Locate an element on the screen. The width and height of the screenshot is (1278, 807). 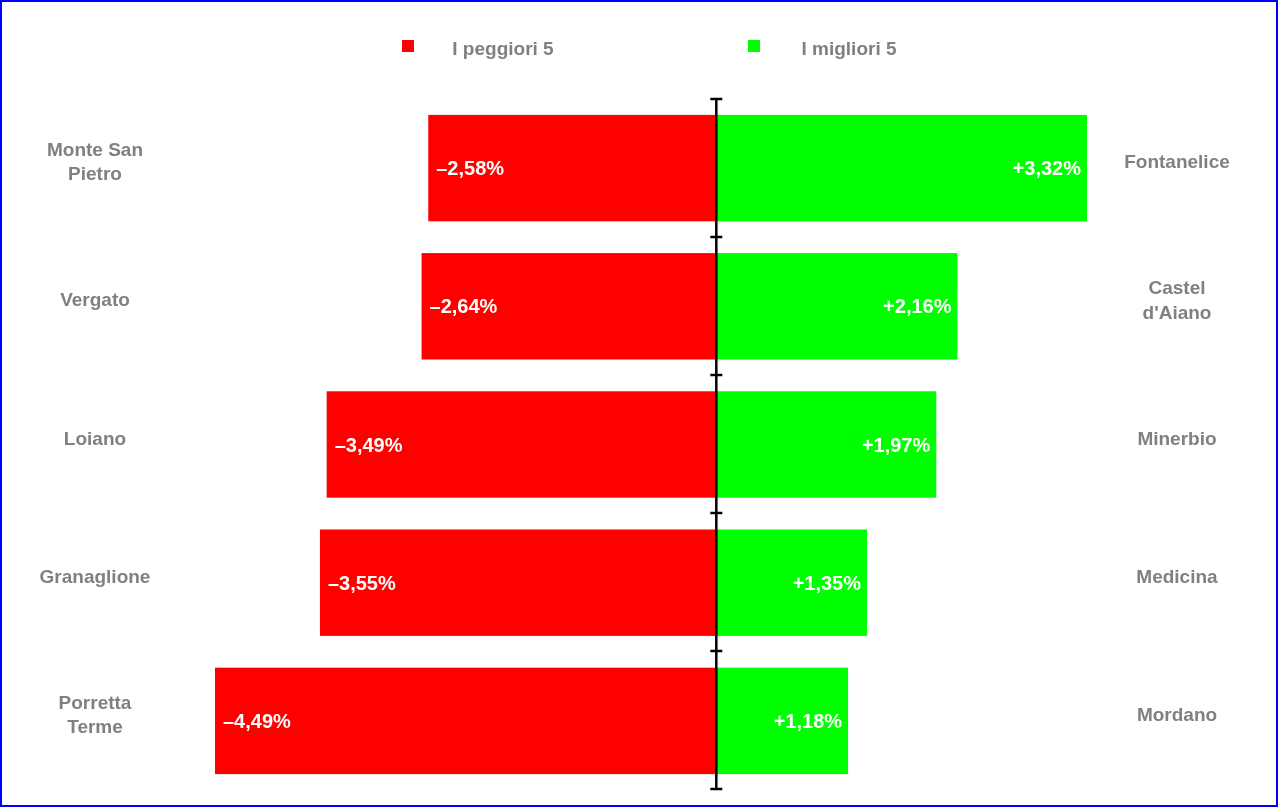
legend-label: I migliori 5 is located at coordinates (849, 48).